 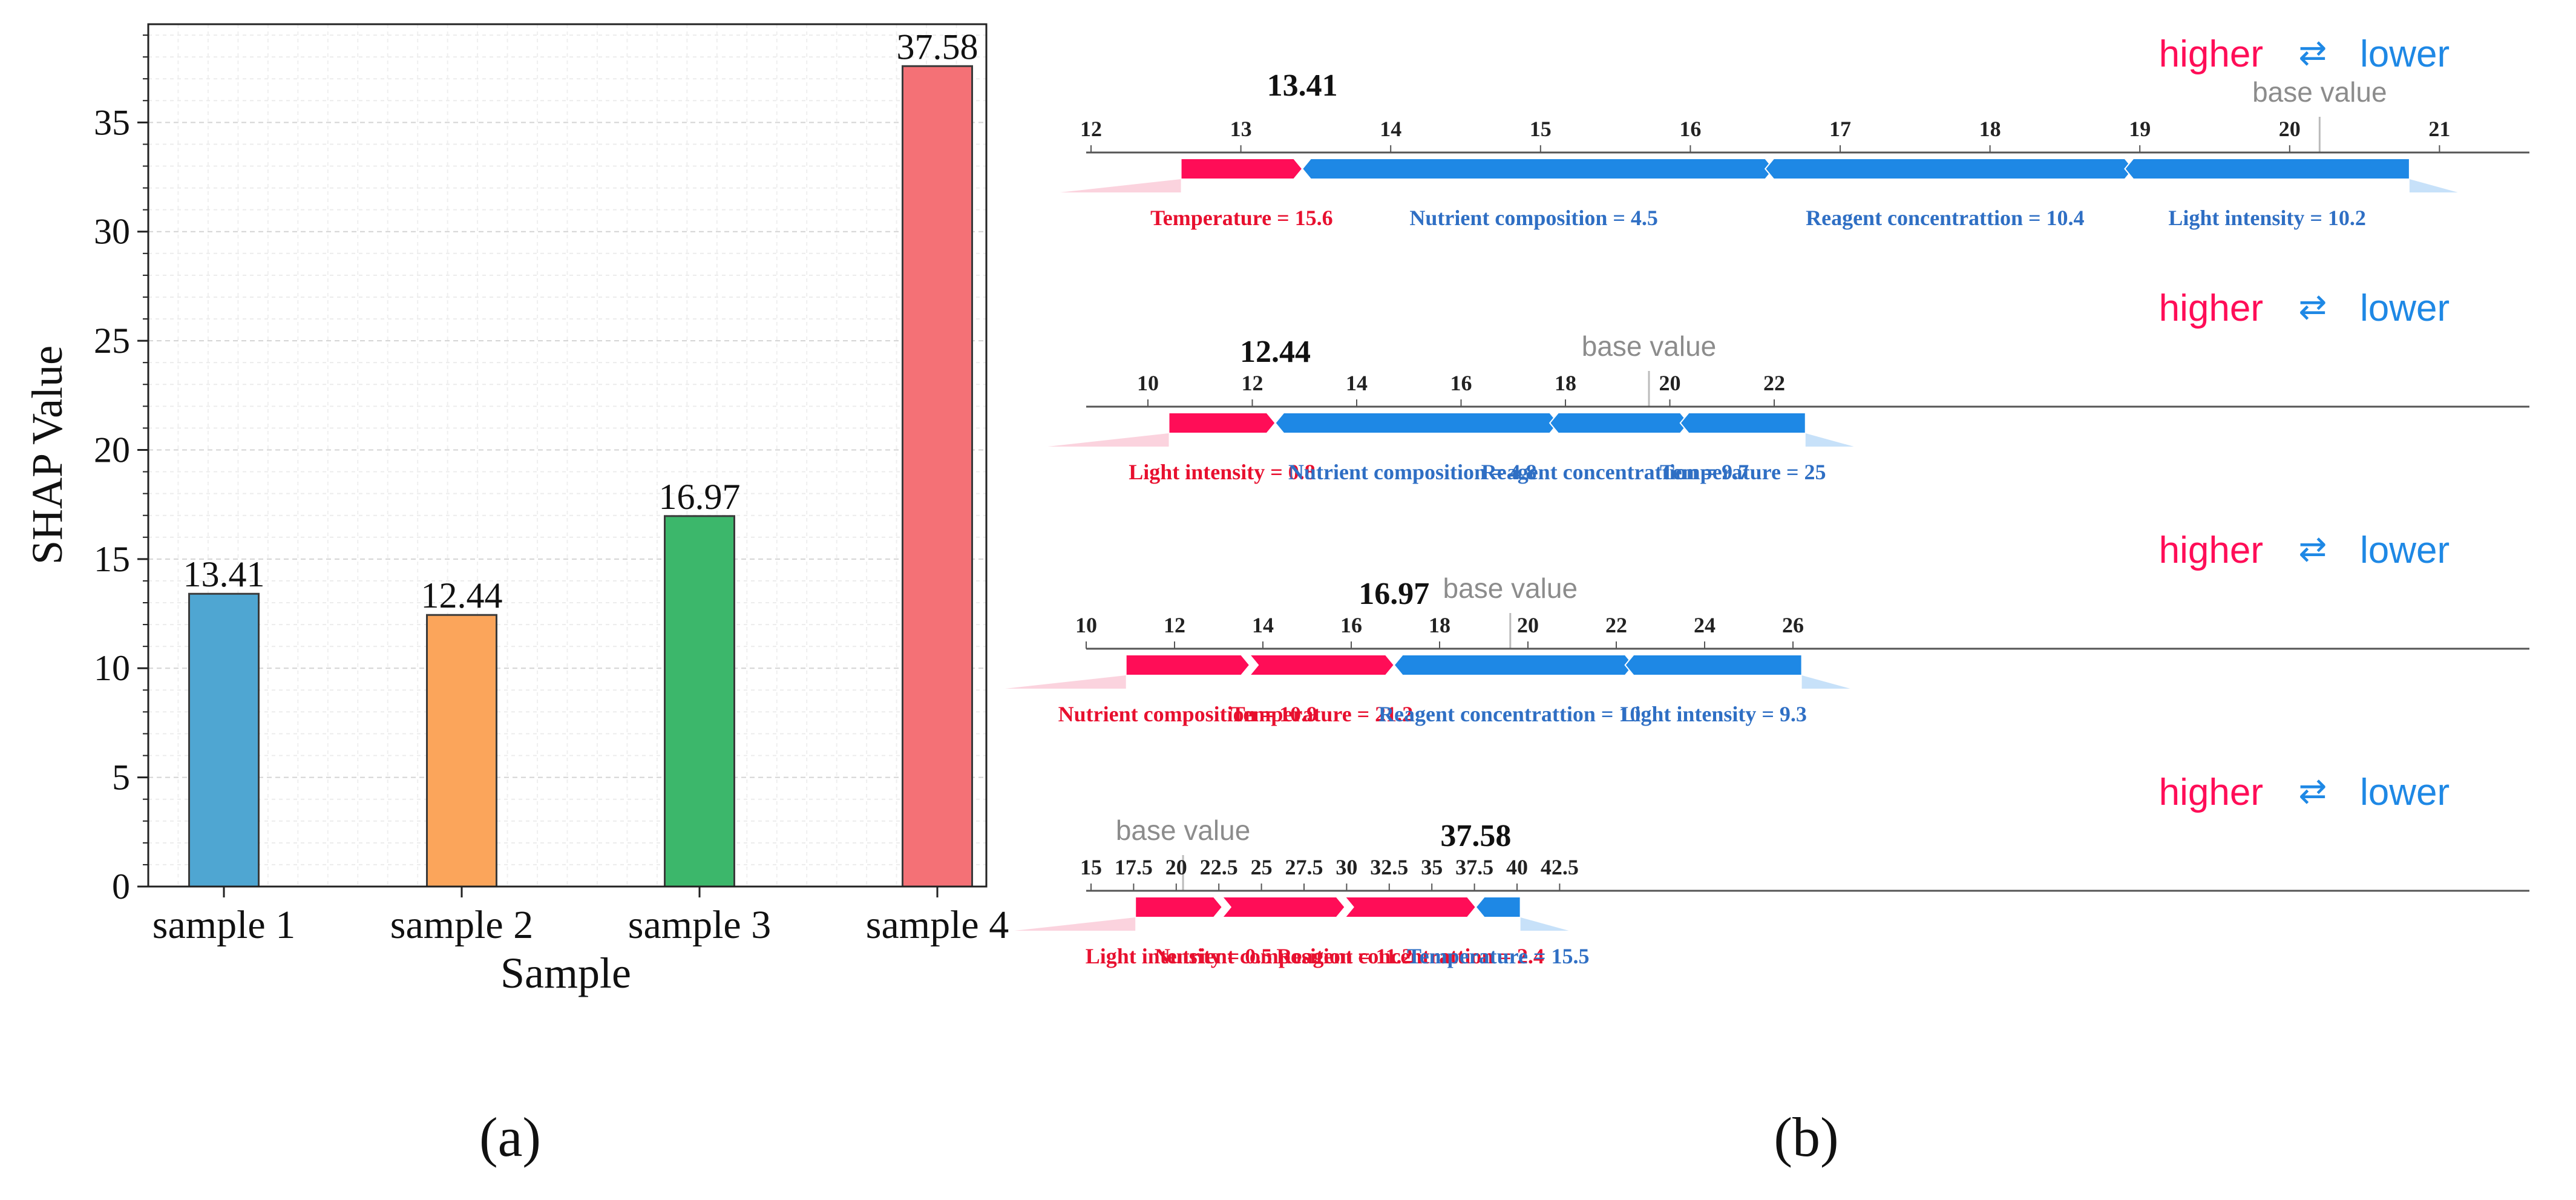 I want to click on panel-label-a: (a), so click(x=510, y=1137).